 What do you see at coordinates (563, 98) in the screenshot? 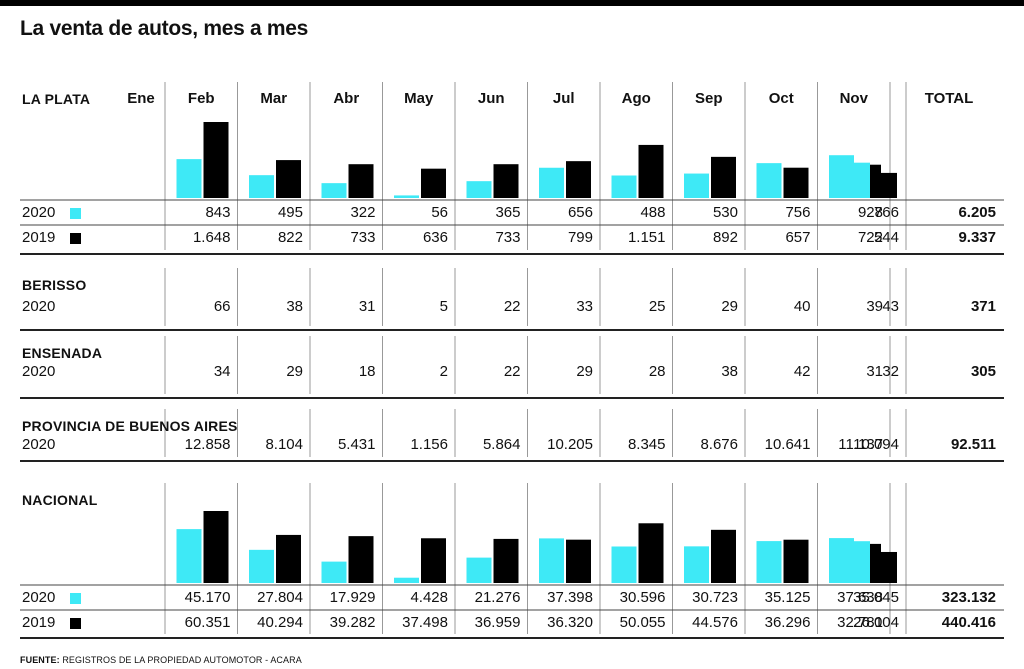
I see `month-label: Jul` at bounding box center [563, 98].